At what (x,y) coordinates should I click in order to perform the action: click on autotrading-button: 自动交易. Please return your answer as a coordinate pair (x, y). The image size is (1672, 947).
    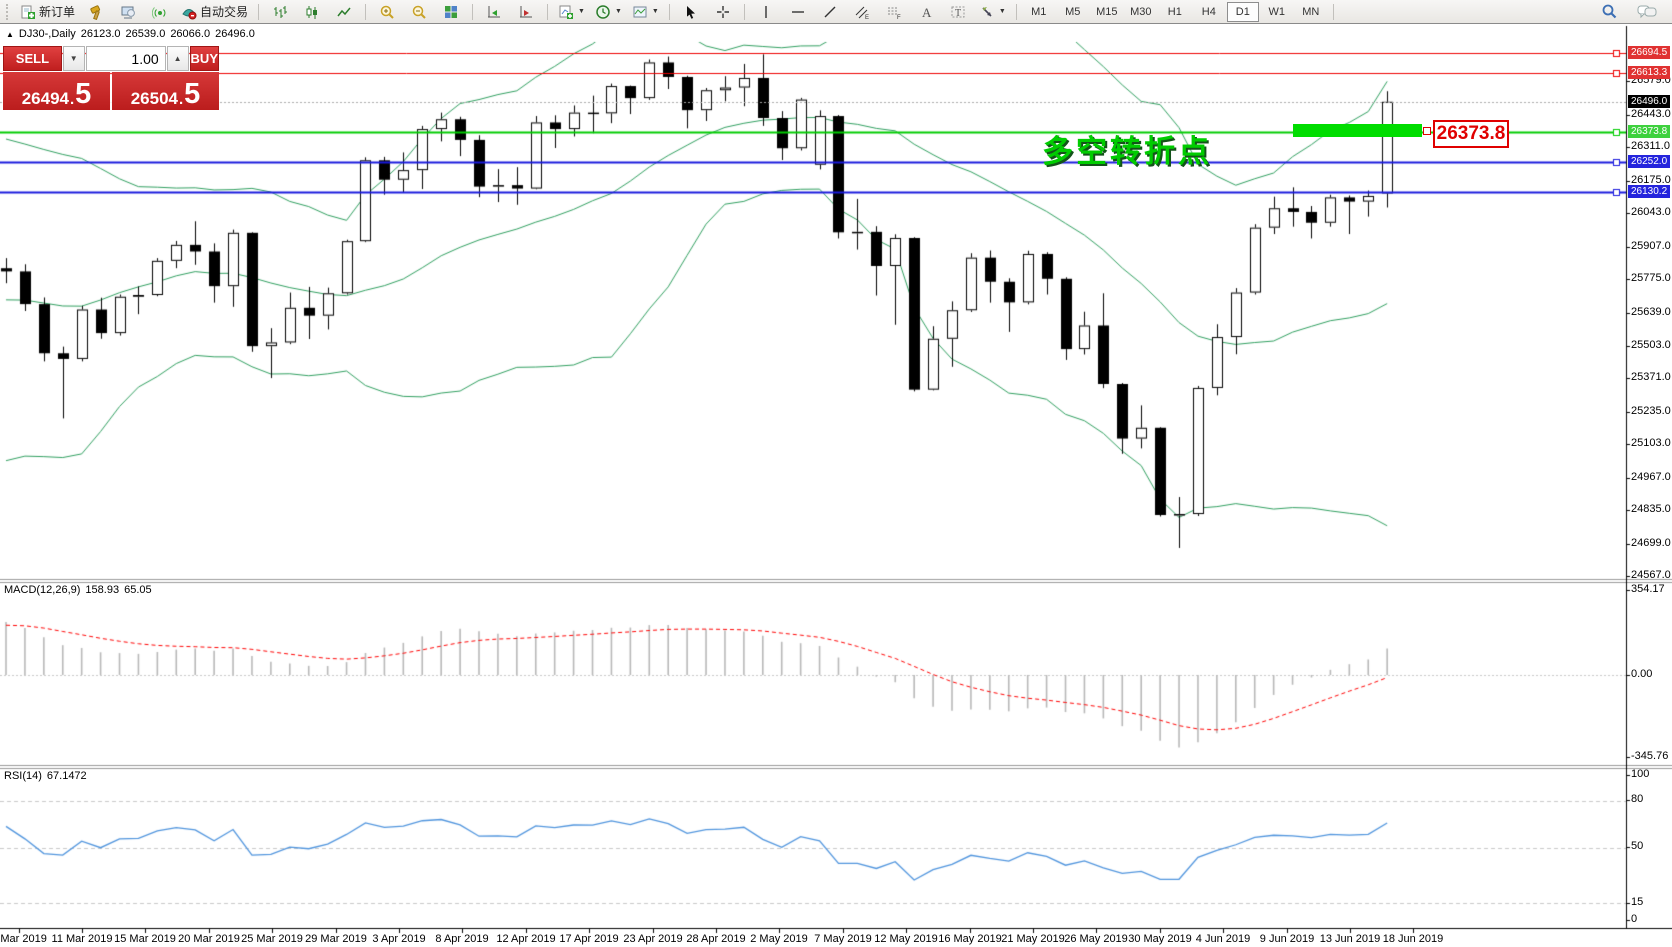
    Looking at the image, I should click on (214, 12).